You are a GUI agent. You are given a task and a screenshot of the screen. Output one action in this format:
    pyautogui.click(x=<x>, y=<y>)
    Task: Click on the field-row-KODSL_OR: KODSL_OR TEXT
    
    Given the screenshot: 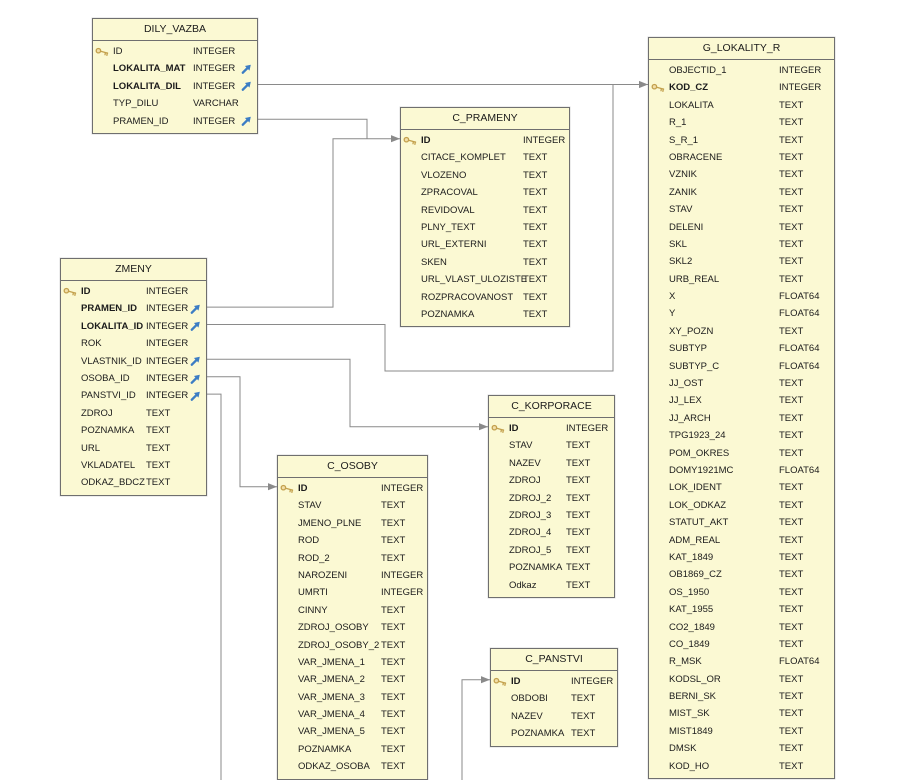 What is the action you would take?
    pyautogui.click(x=741, y=679)
    